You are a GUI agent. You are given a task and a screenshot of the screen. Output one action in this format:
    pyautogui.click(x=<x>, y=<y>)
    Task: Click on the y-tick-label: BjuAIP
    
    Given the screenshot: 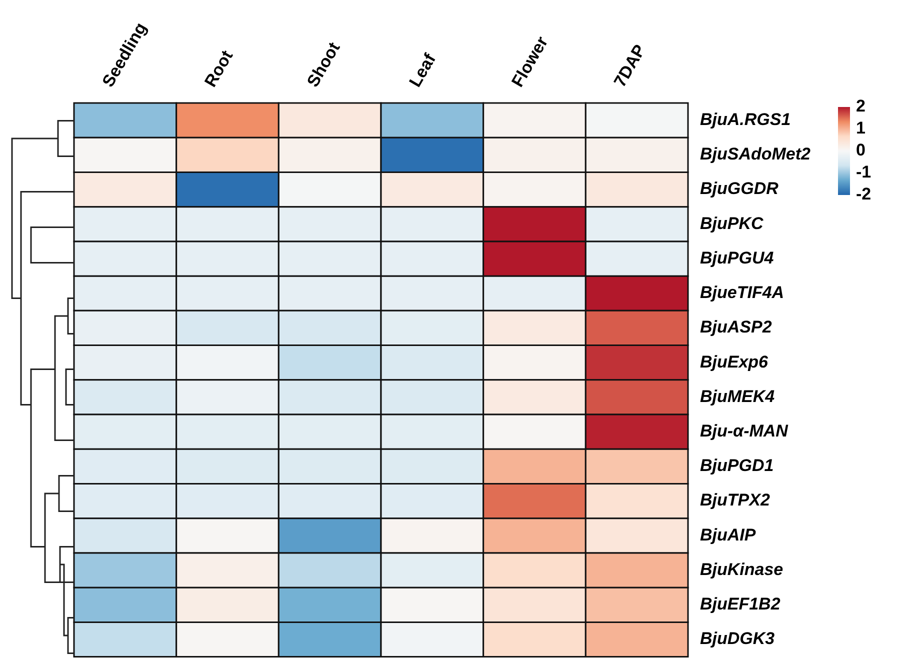 What is the action you would take?
    pyautogui.click(x=728, y=534)
    